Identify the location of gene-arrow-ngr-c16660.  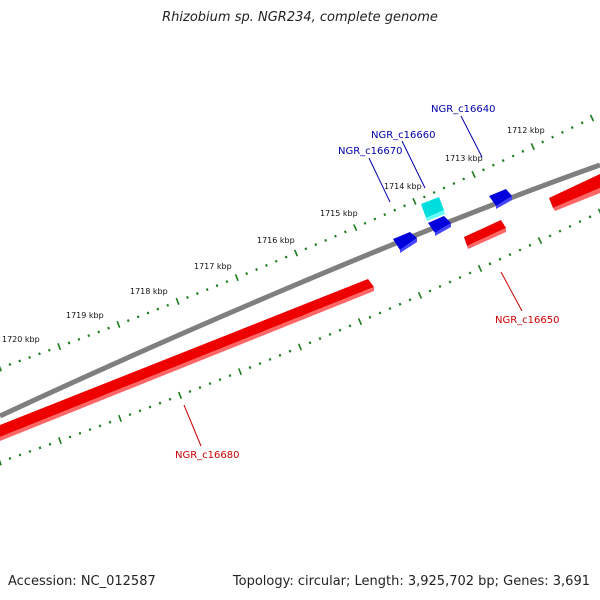
(433, 209).